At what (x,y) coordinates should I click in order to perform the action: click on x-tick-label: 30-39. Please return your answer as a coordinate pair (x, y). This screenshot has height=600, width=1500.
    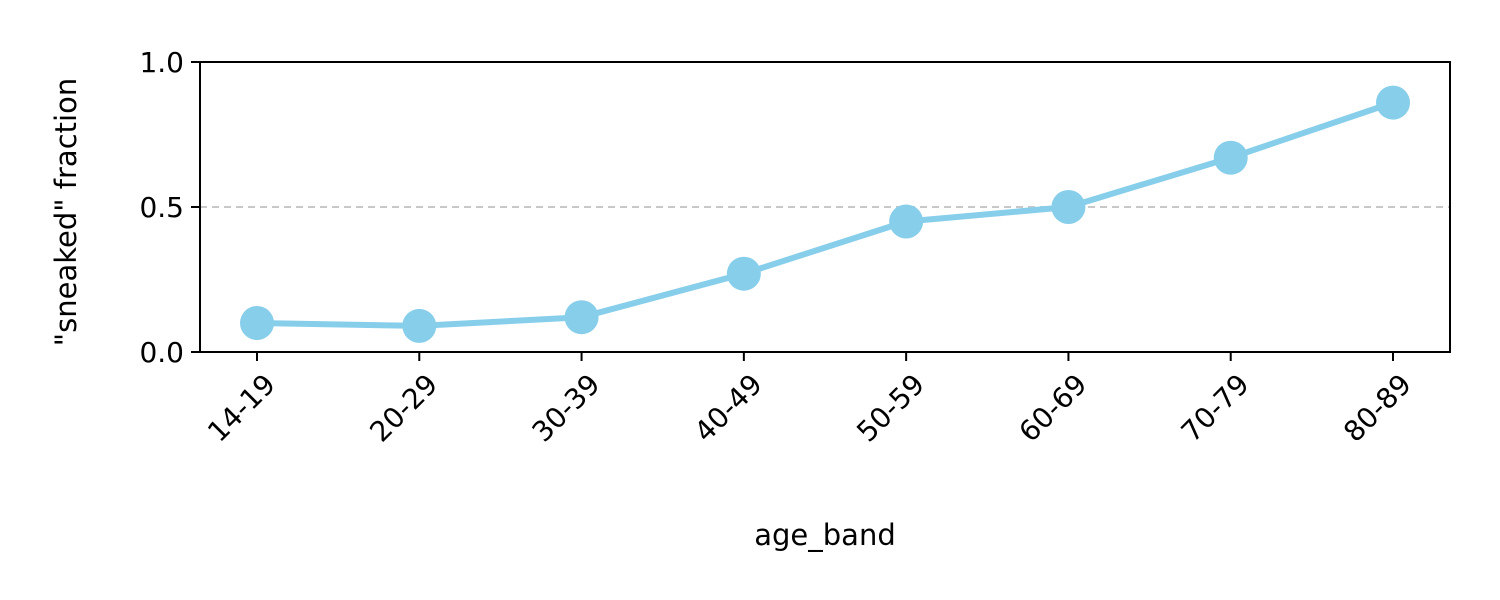
    Looking at the image, I should click on (566, 408).